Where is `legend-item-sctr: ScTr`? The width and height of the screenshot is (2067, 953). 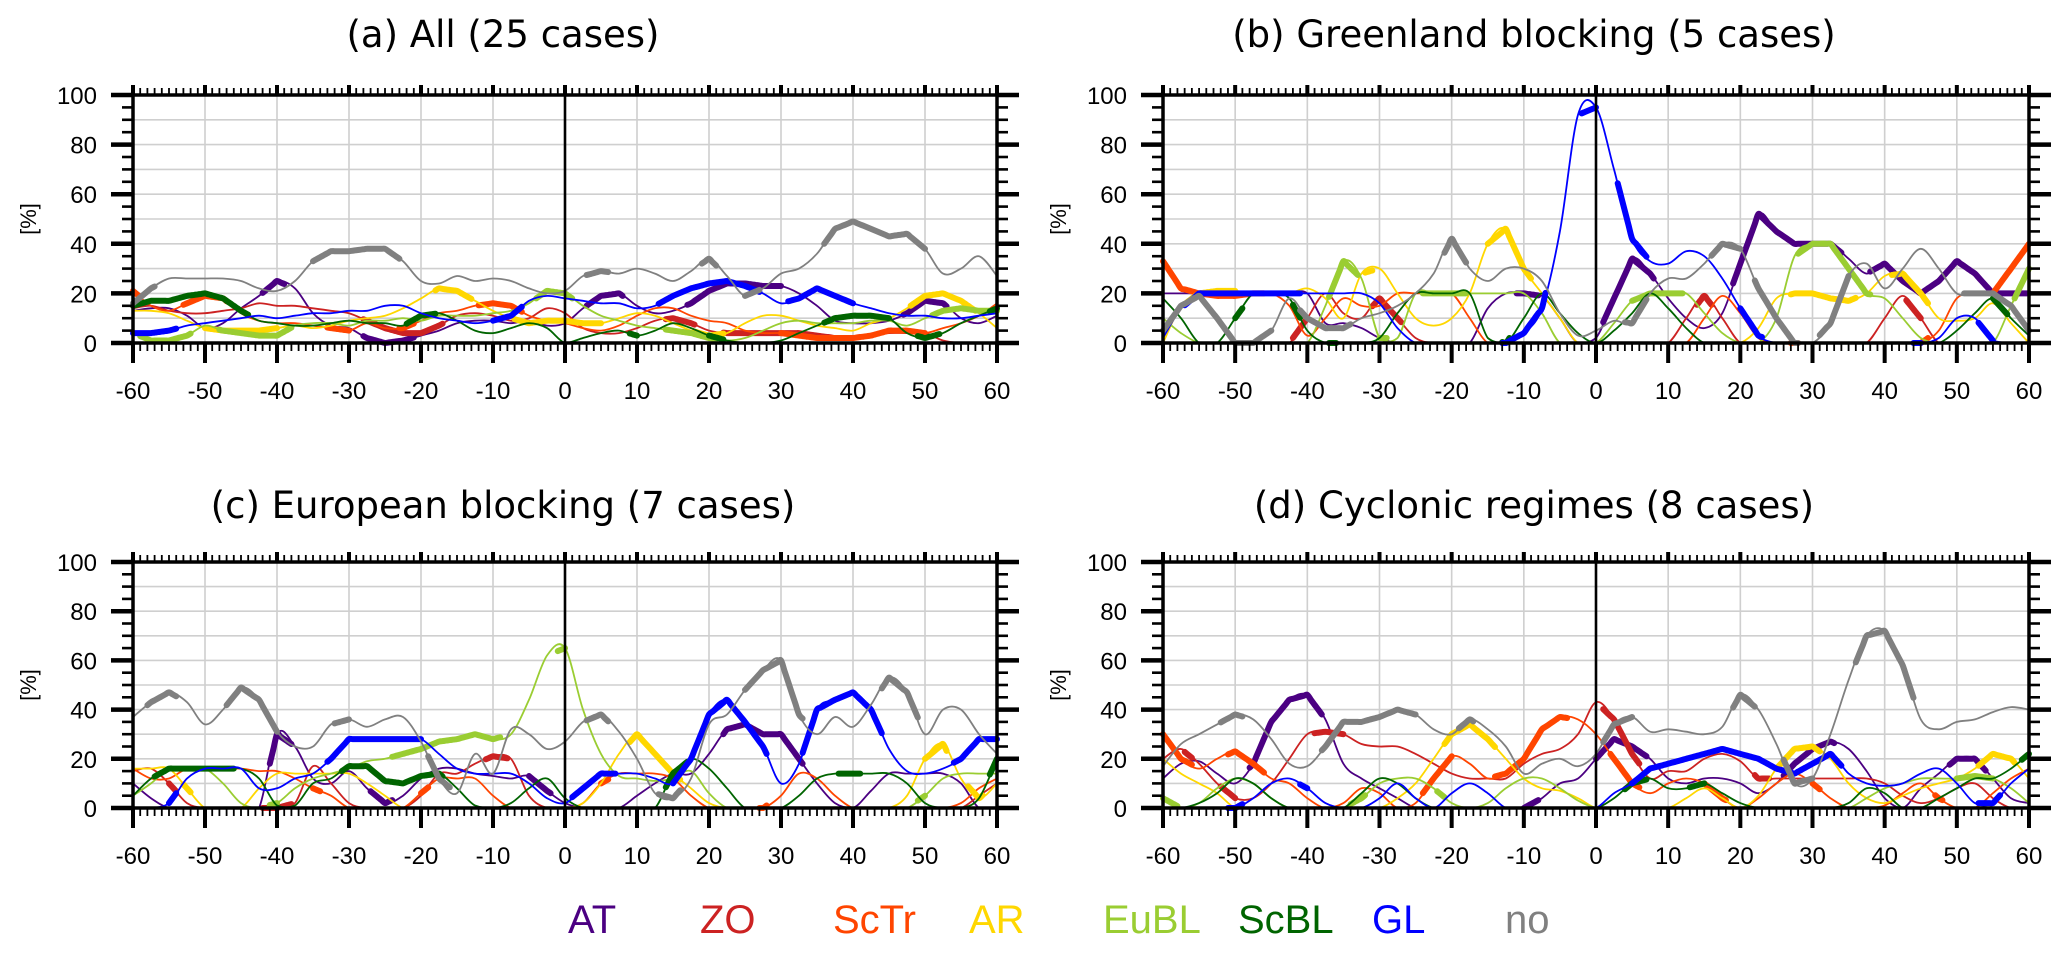 legend-item-sctr: ScTr is located at coordinates (874, 920).